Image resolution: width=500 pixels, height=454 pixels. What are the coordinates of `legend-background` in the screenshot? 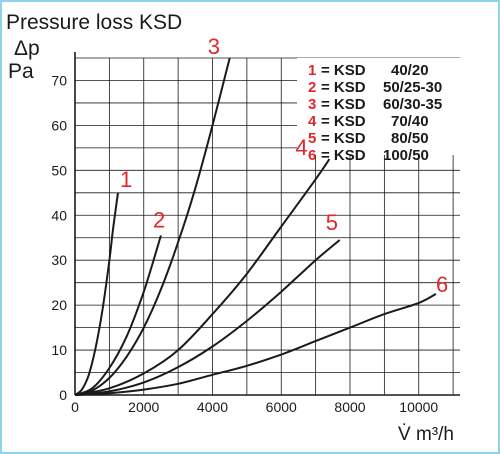 It's located at (379, 106).